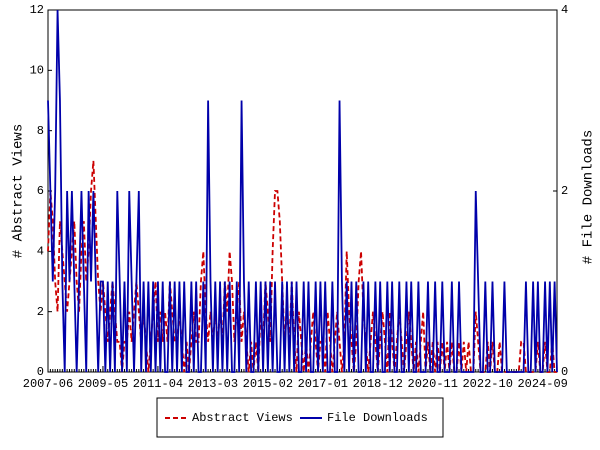 Image resolution: width=600 pixels, height=450 pixels. I want to click on x-tick-label: 2020-11, so click(433, 384).